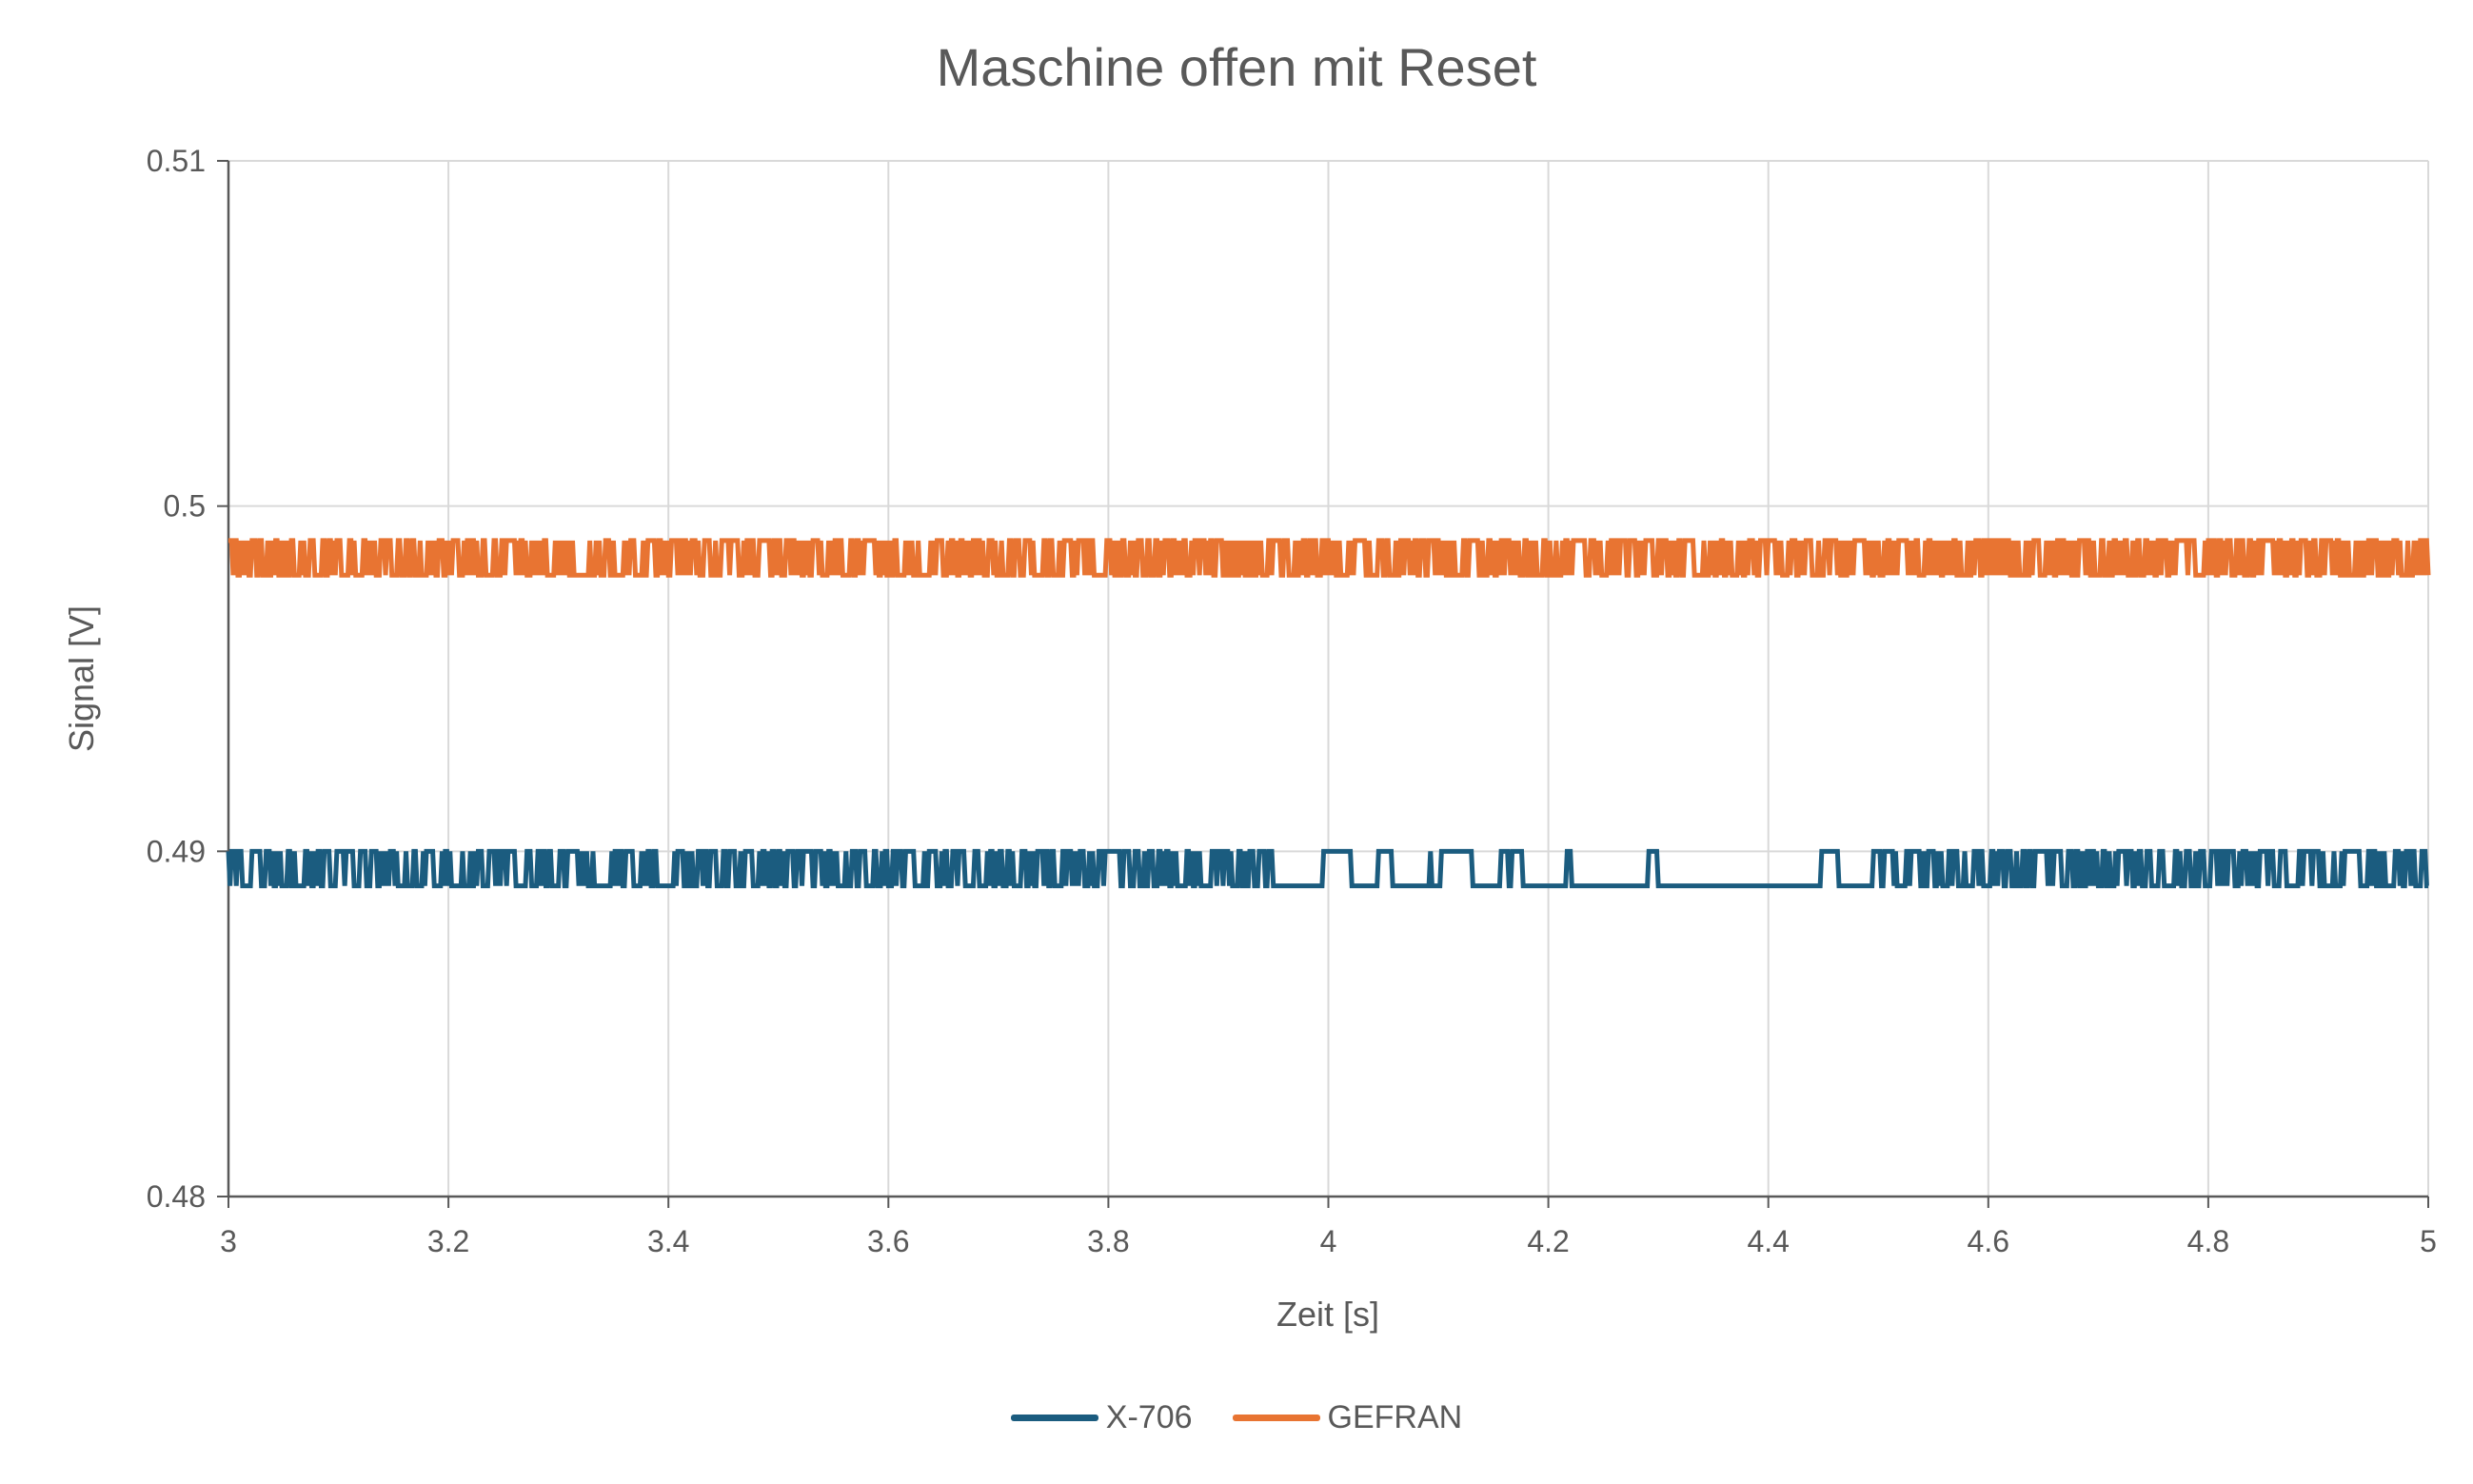 The height and width of the screenshot is (1484, 2473). Describe the element at coordinates (1328, 1241) in the screenshot. I see `x-tick-label: 4` at that location.